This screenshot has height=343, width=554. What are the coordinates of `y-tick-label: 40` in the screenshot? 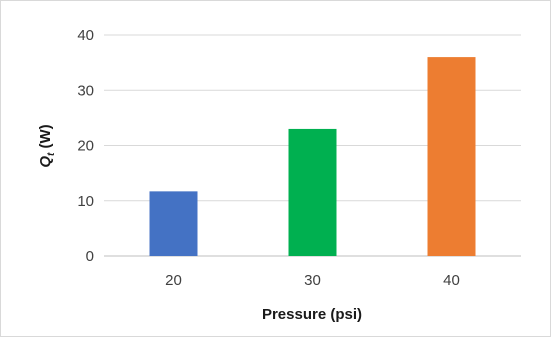 It's located at (85, 35).